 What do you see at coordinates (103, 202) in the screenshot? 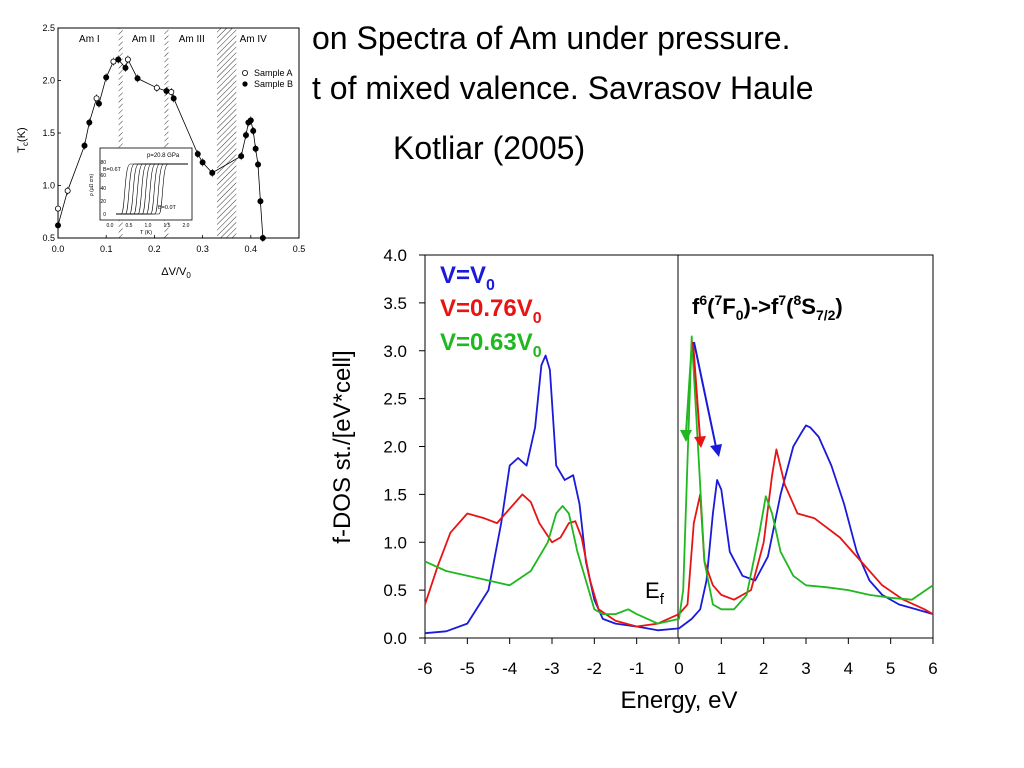
I see `inset-y-tick: 20` at bounding box center [103, 202].